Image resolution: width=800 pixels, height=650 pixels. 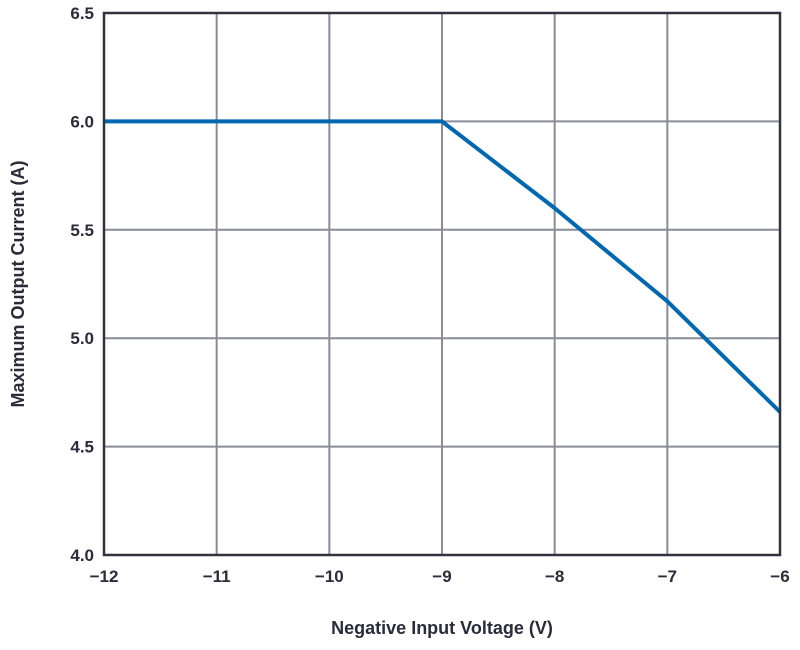 What do you see at coordinates (554, 576) in the screenshot?
I see `x-tick-label: −8` at bounding box center [554, 576].